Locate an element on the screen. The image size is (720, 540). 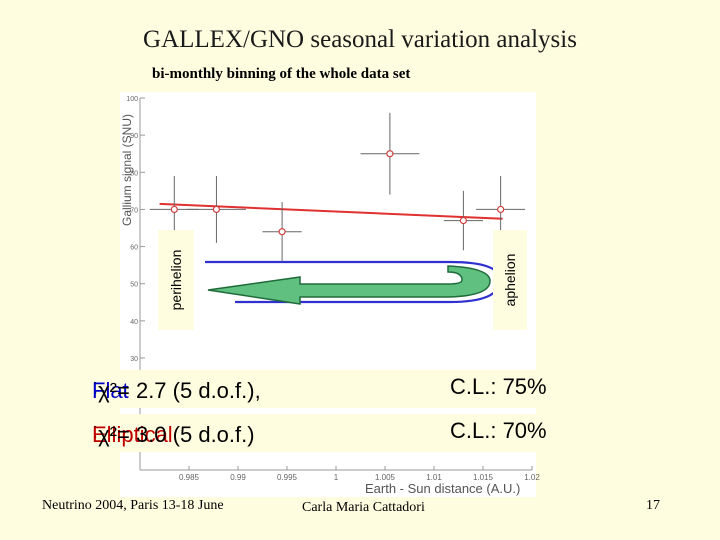
flat-cl: C.L.: 75% is located at coordinates (498, 386).